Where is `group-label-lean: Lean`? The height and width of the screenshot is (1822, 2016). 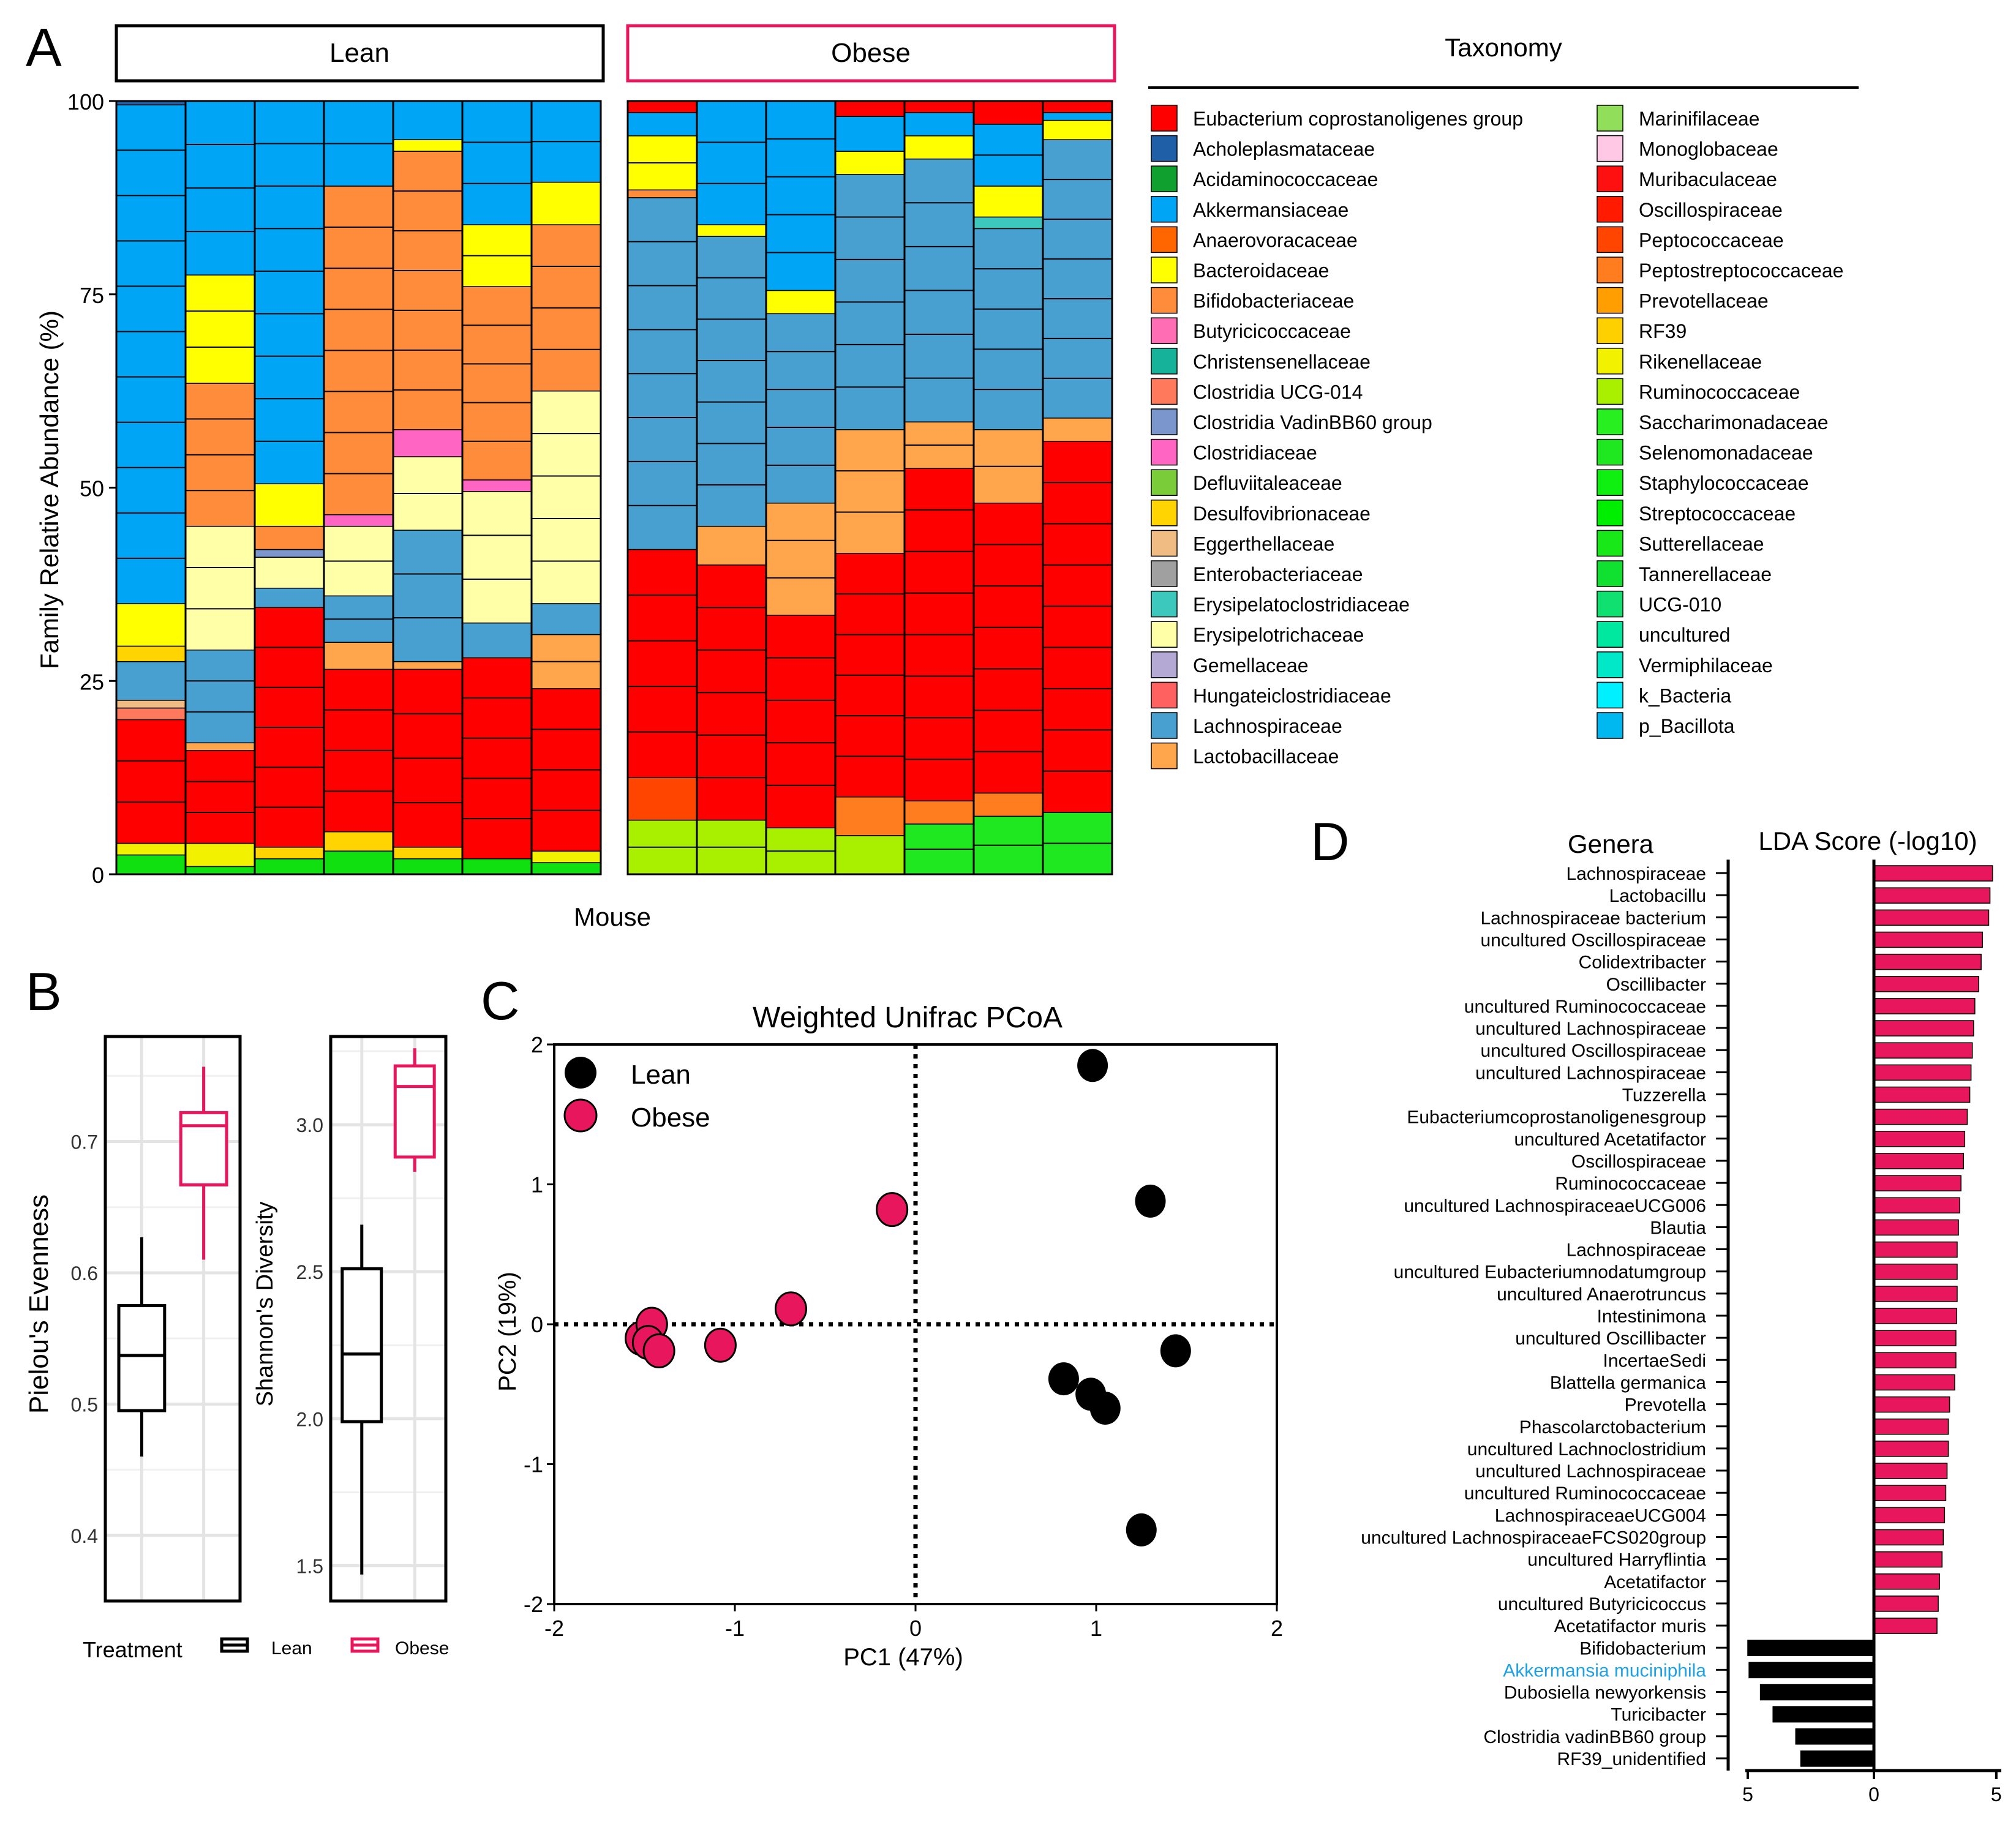 group-label-lean: Lean is located at coordinates (359, 53).